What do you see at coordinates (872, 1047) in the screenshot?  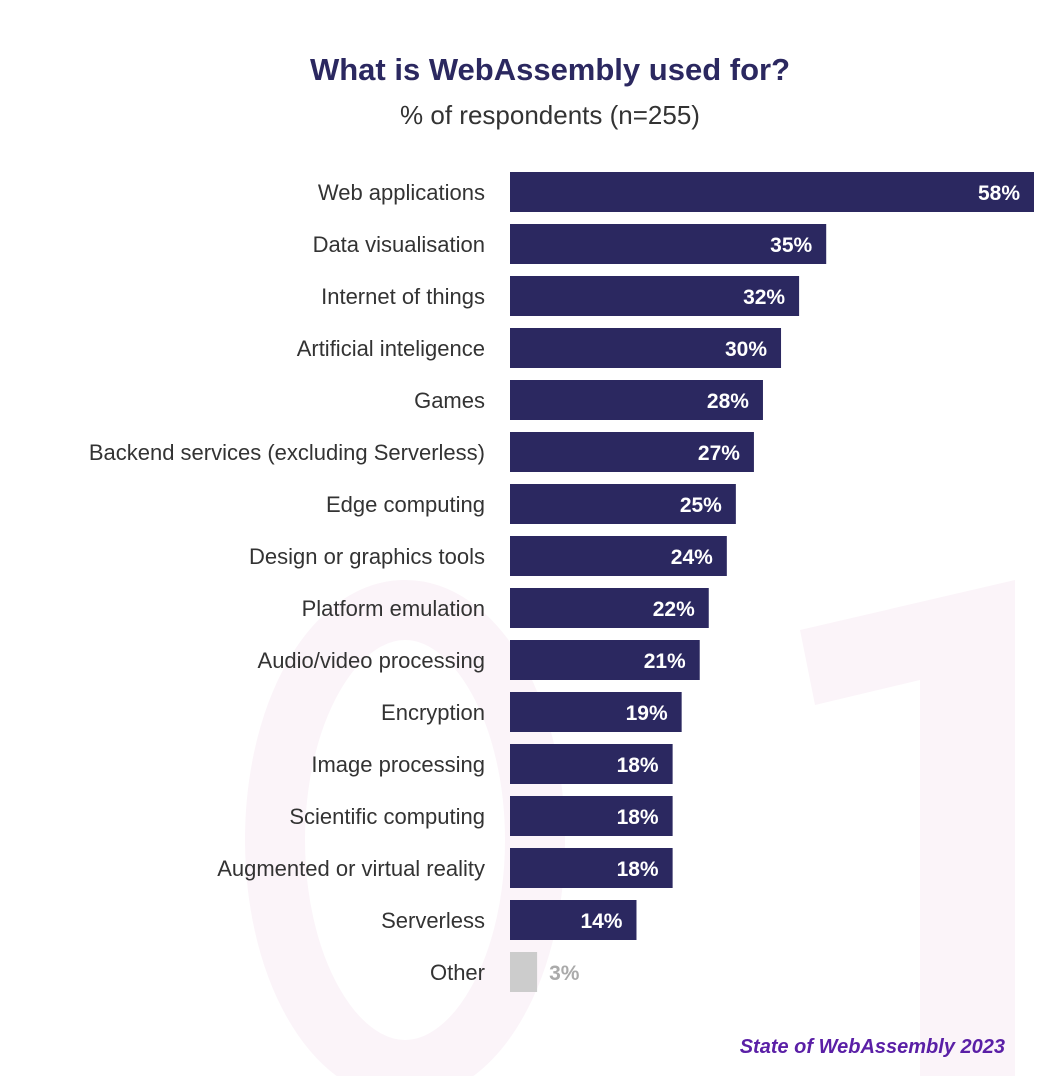 I see `footer-credit: State of WebAssembly 2023` at bounding box center [872, 1047].